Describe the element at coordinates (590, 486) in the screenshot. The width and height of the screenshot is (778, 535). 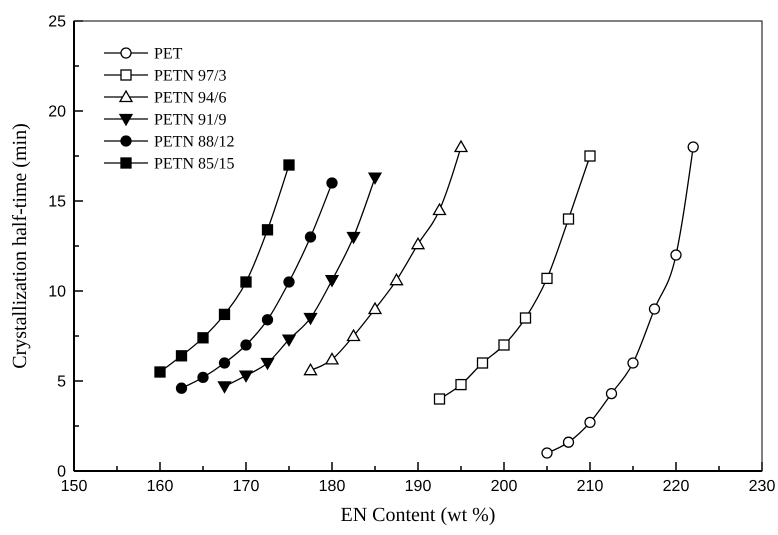
I see `x-tick-label: 210` at that location.